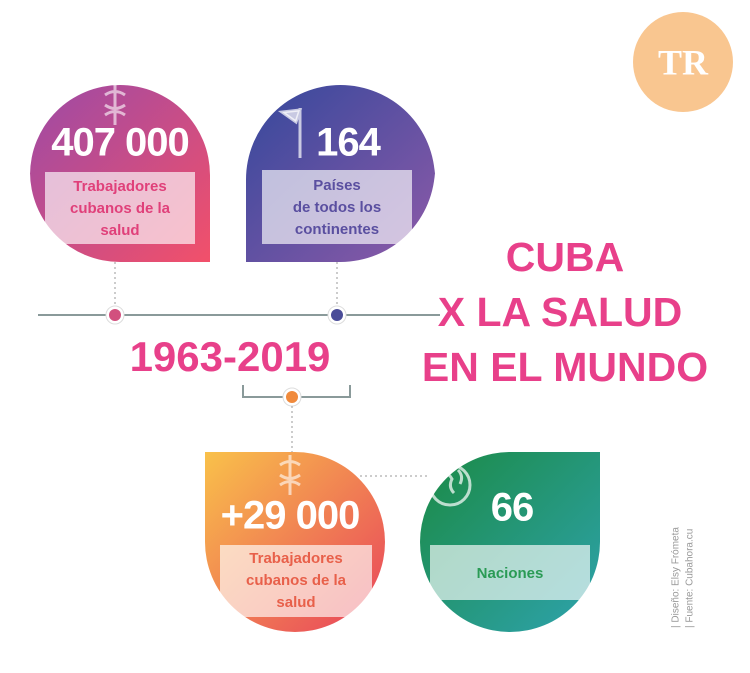 The image size is (750, 673). Describe the element at coordinates (690, 578) in the screenshot. I see `credit: | Fuente: Cubahora.cu` at that location.